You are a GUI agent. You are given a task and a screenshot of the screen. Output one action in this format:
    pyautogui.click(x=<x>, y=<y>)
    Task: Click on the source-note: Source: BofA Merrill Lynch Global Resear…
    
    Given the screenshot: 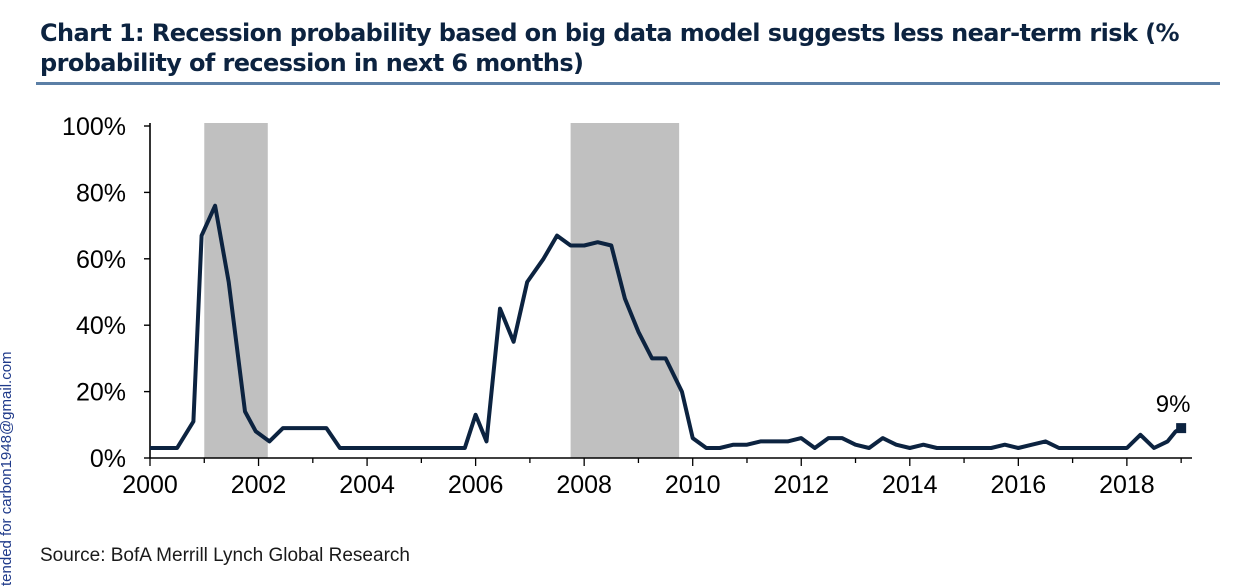 What is the action you would take?
    pyautogui.click(x=225, y=555)
    